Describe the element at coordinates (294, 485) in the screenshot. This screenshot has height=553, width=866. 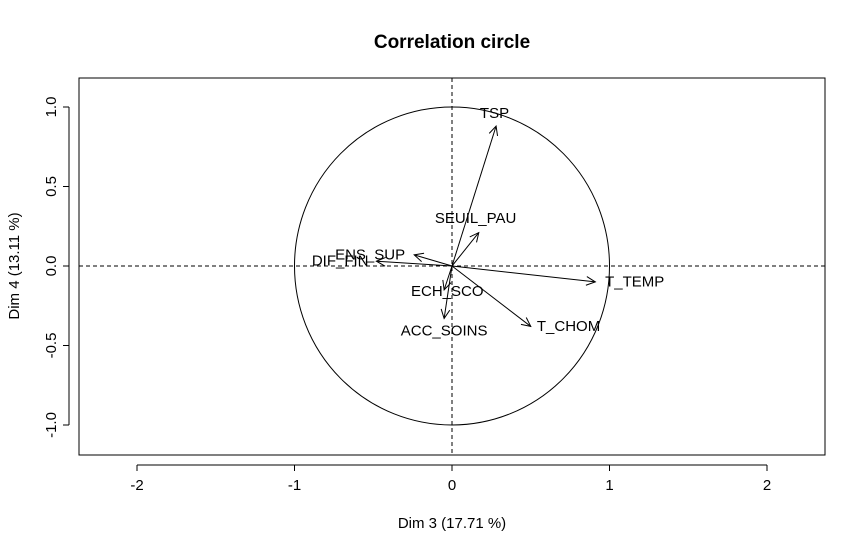
I see `x-tick-label: -1` at that location.